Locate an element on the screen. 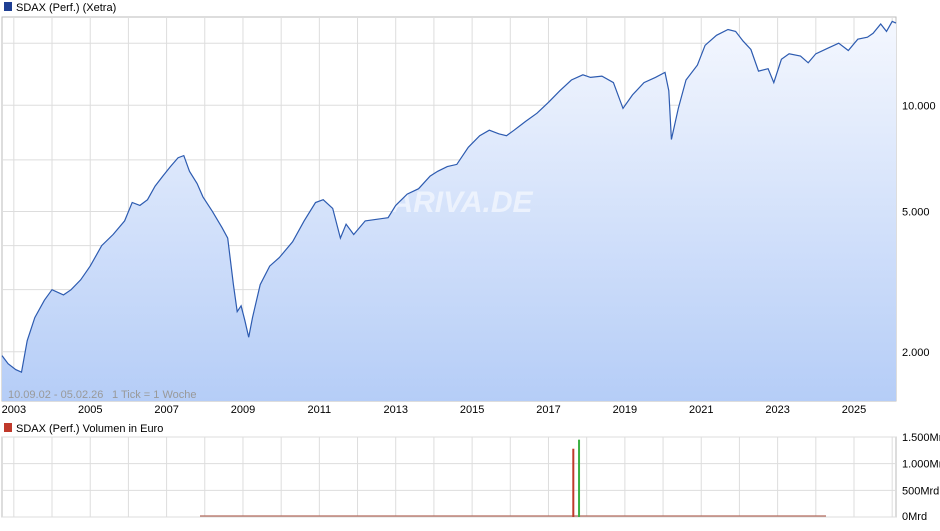 The height and width of the screenshot is (531, 940). volume-ytick-label: 500Mrd is located at coordinates (920, 491).